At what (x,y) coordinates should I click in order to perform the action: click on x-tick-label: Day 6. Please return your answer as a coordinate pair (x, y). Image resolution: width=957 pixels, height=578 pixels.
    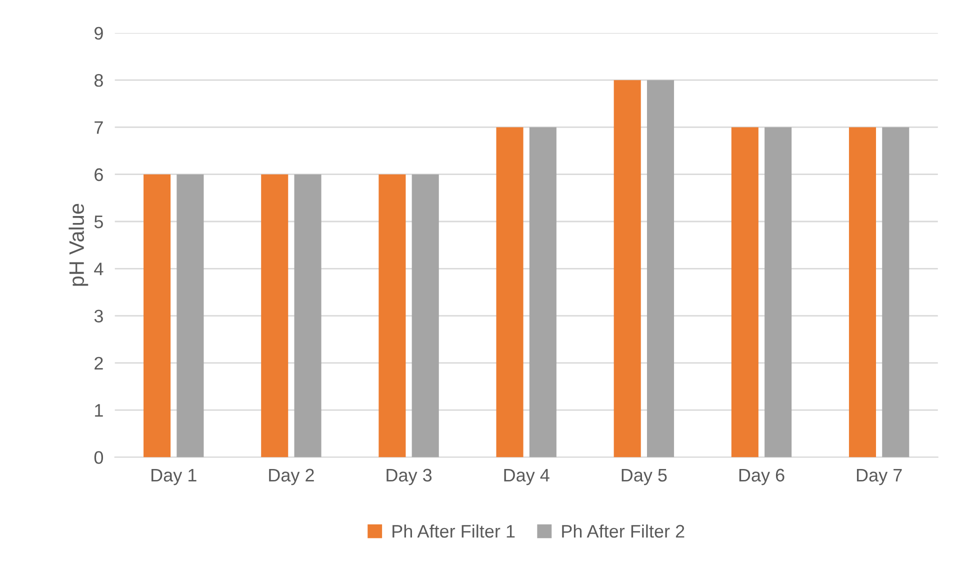
    Looking at the image, I should click on (761, 477).